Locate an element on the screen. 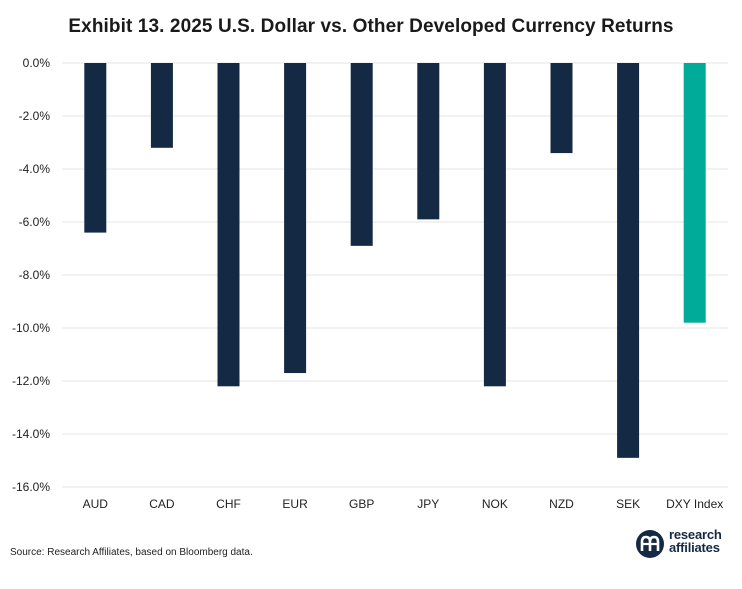  y-tick-label: -4.0% is located at coordinates (35, 169).